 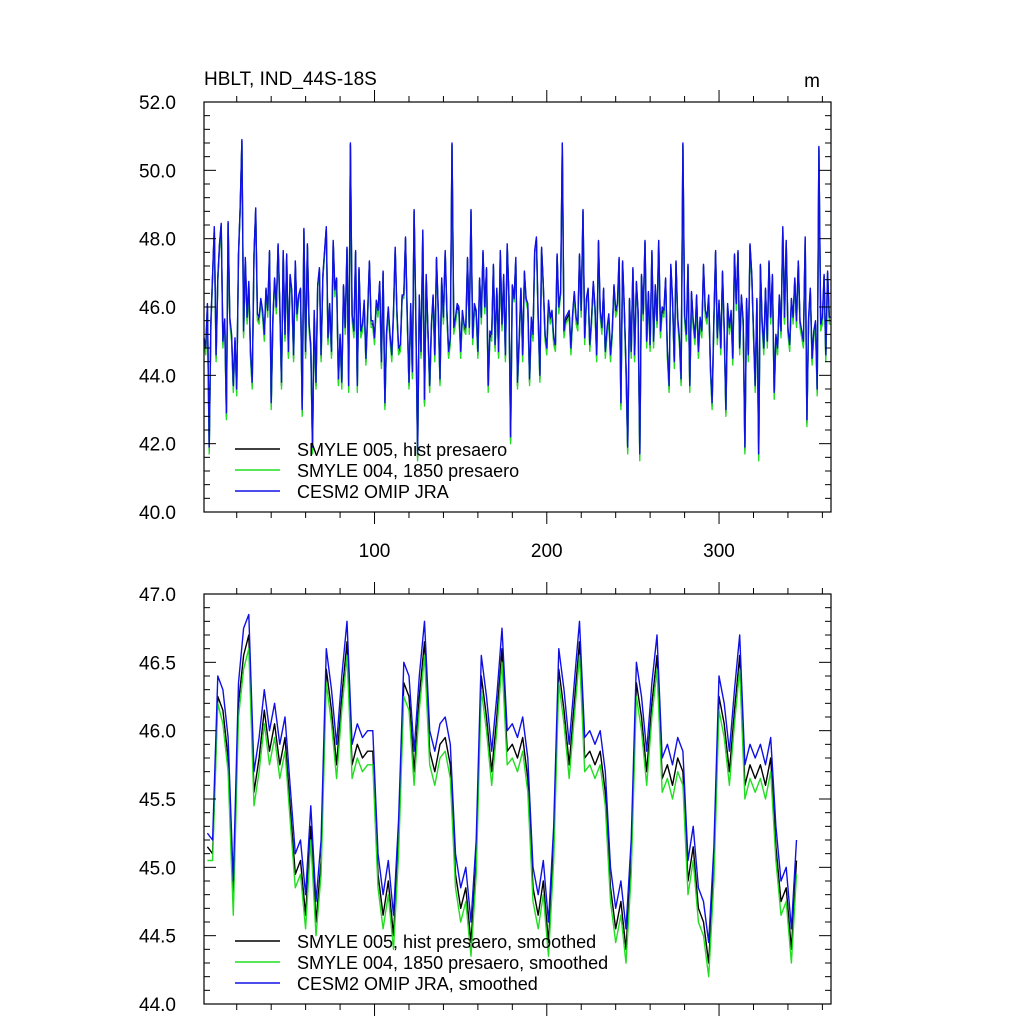 What do you see at coordinates (402, 450) in the screenshot?
I see `legend-label-0-0: SMYLE 005, hist presaero` at bounding box center [402, 450].